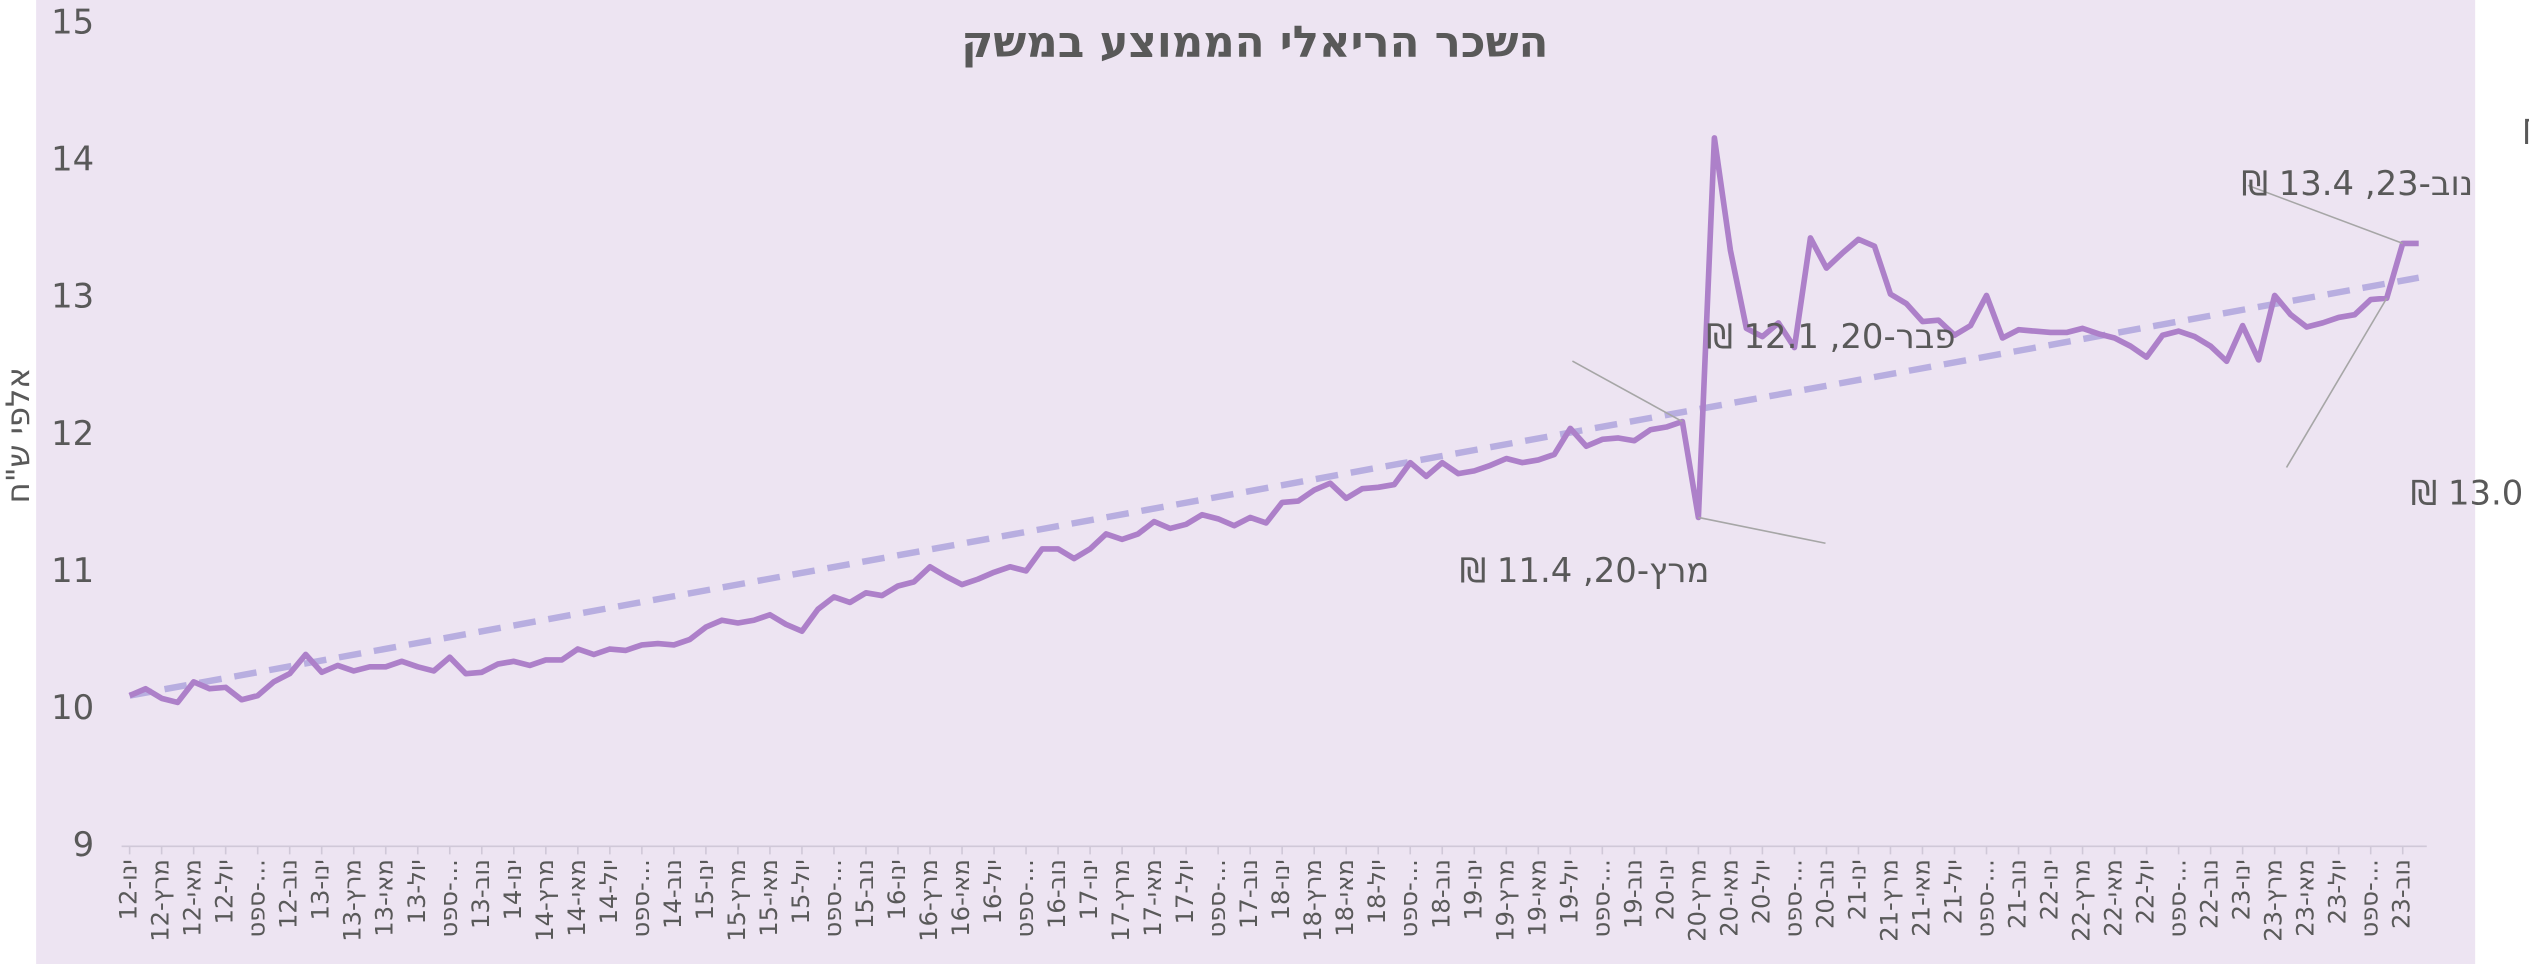  What do you see at coordinates (2114, 897) in the screenshot?
I see `x-tick-label: מאי-22` at bounding box center [2114, 897].